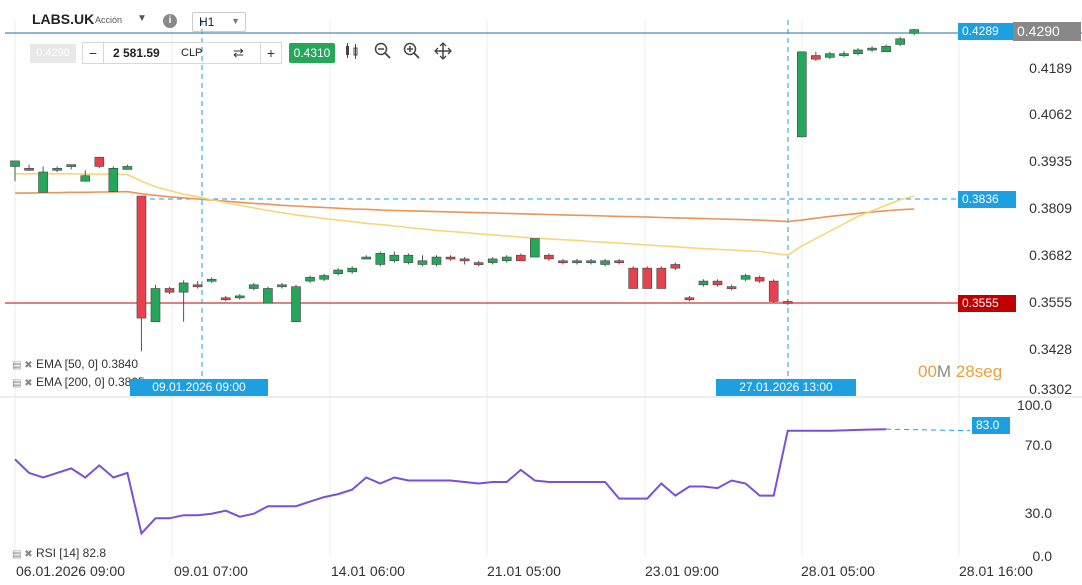 The width and height of the screenshot is (1082, 585). Describe the element at coordinates (109, 20) in the screenshot. I see `instrument-kind: Acción` at that location.